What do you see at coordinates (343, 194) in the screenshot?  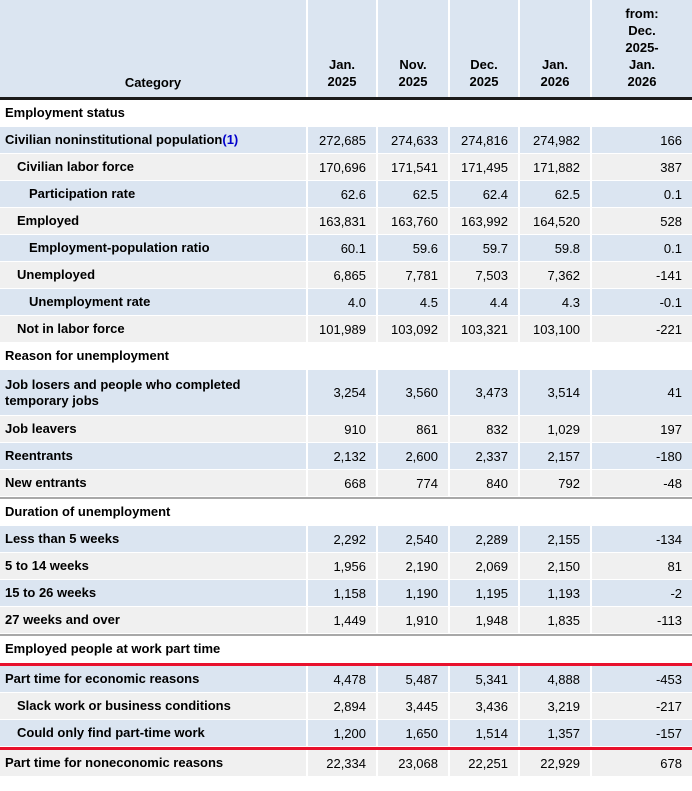 I see `cell-value: 62.6` at bounding box center [343, 194].